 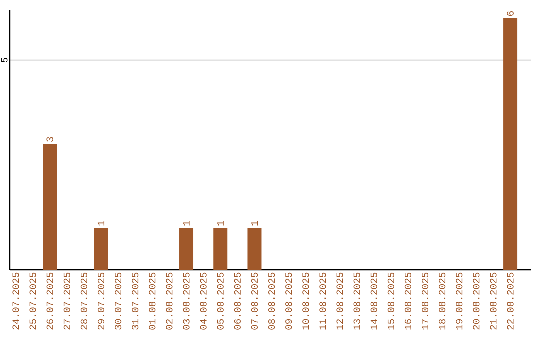 I want to click on x-tick-label: 19.08.2025, so click(x=459, y=301).